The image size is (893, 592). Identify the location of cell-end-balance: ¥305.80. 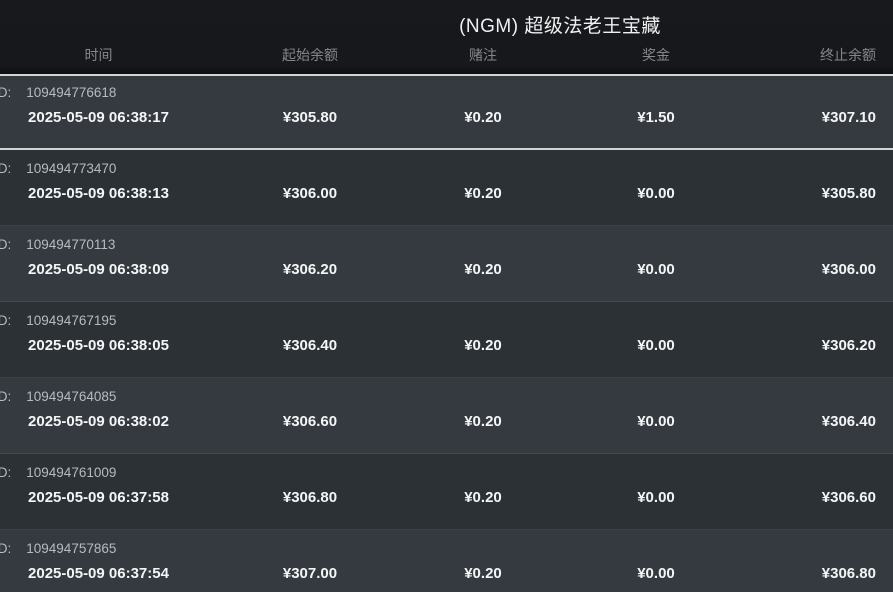
(848, 193).